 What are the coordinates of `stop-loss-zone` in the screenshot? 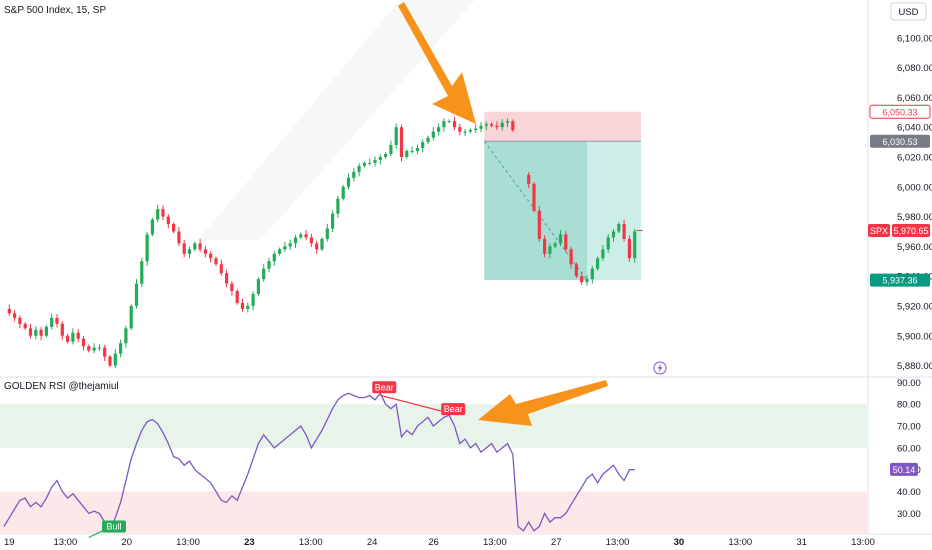 It's located at (562, 126).